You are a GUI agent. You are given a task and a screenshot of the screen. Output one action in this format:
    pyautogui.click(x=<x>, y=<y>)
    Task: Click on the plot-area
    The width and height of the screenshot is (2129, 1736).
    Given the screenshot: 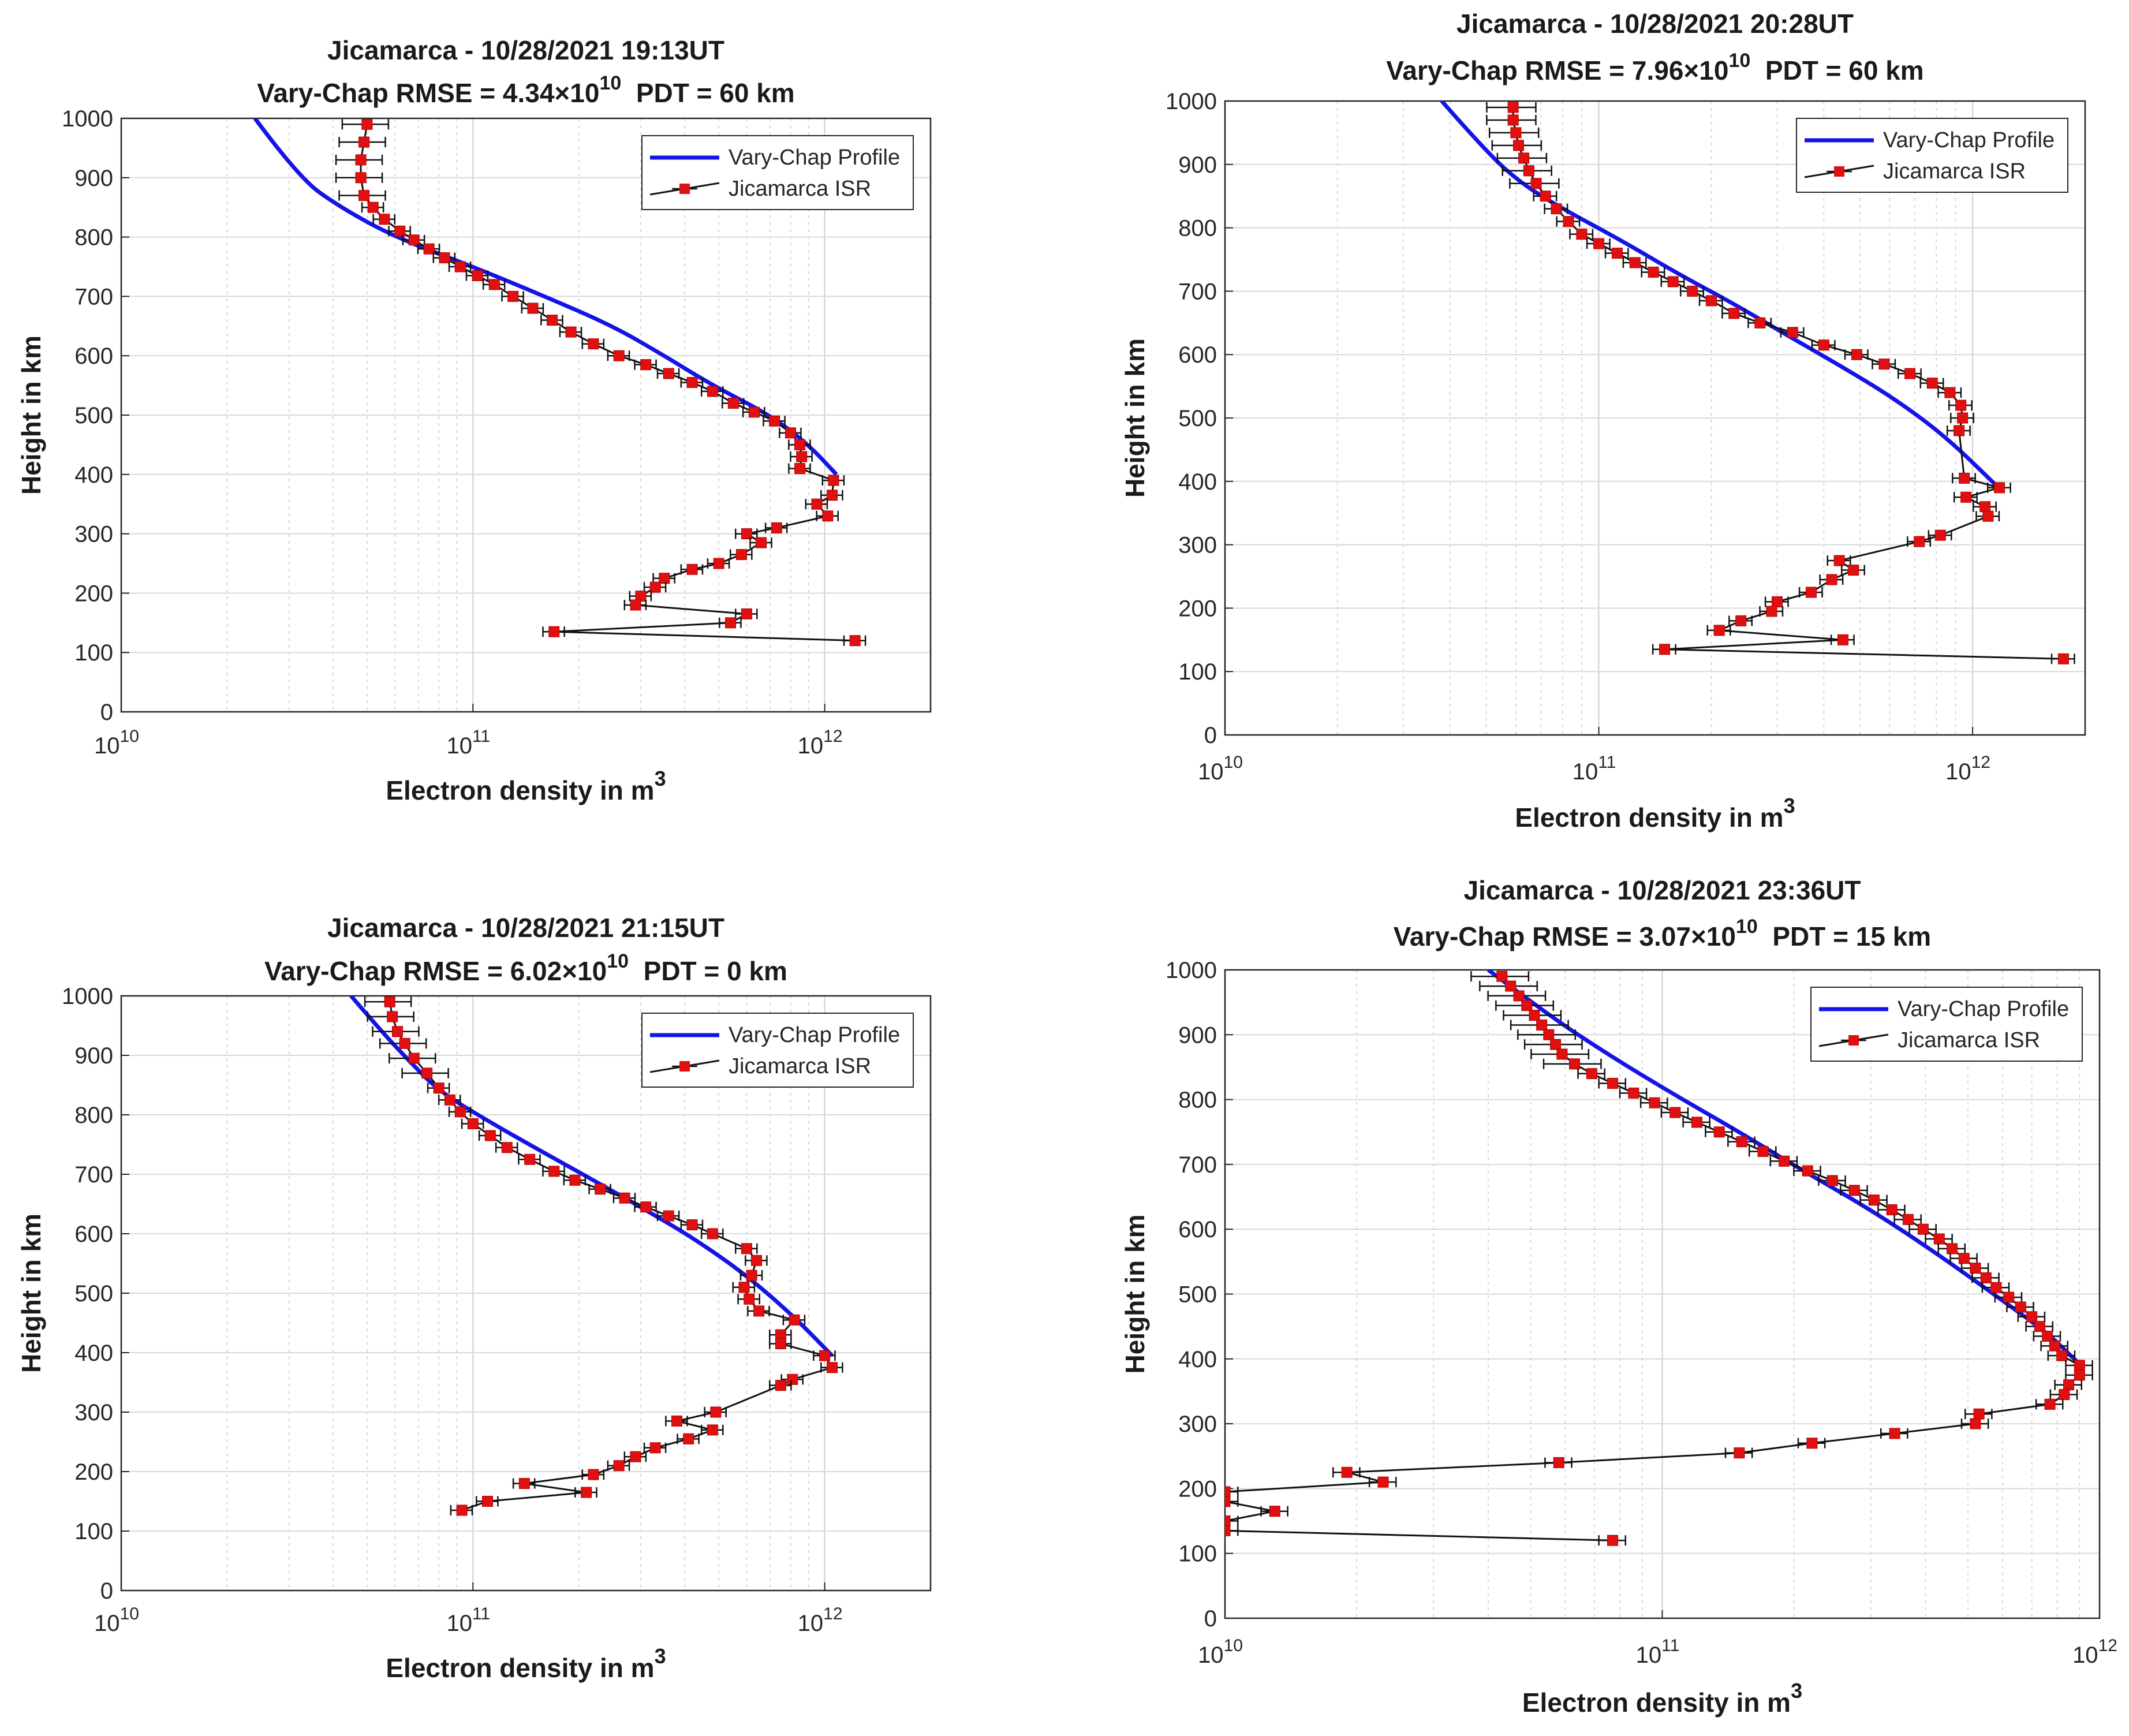 What is the action you would take?
    pyautogui.click(x=1659, y=1258)
    